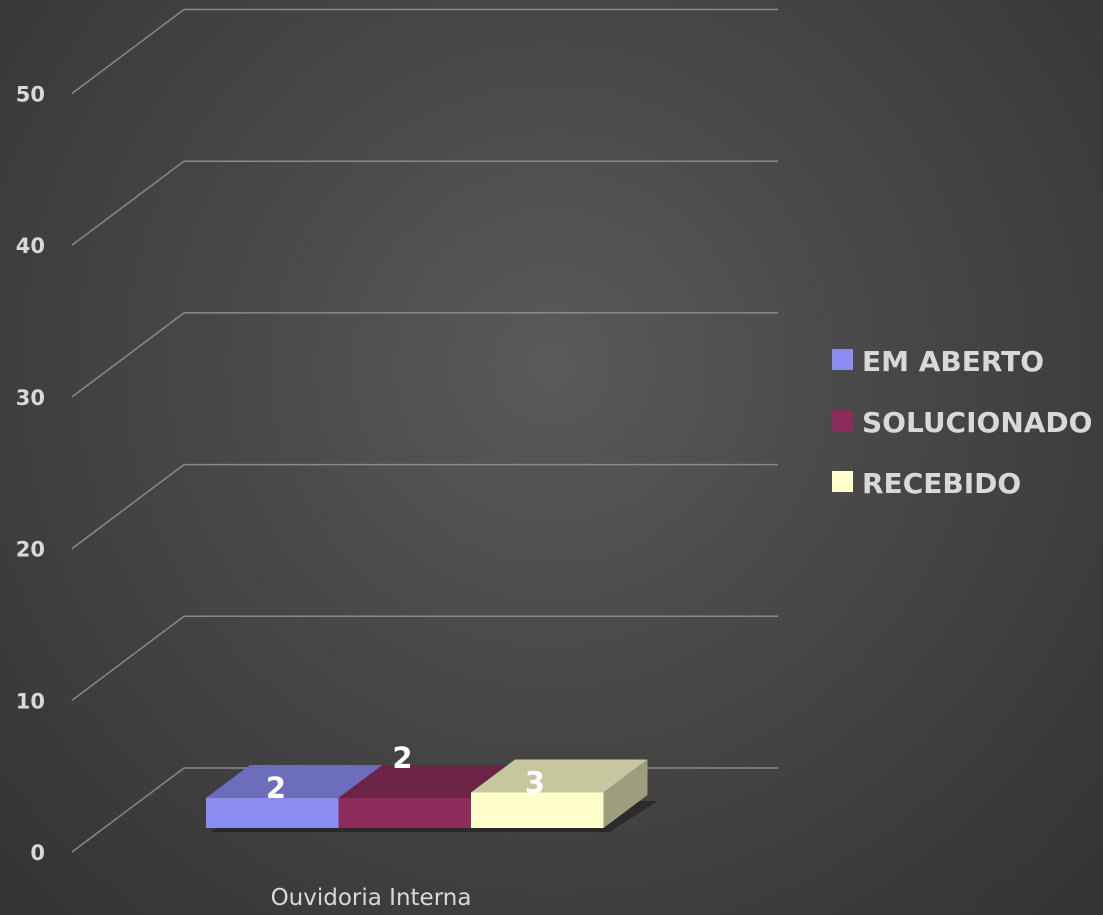  I want to click on bar-side-face, so click(625, 793).